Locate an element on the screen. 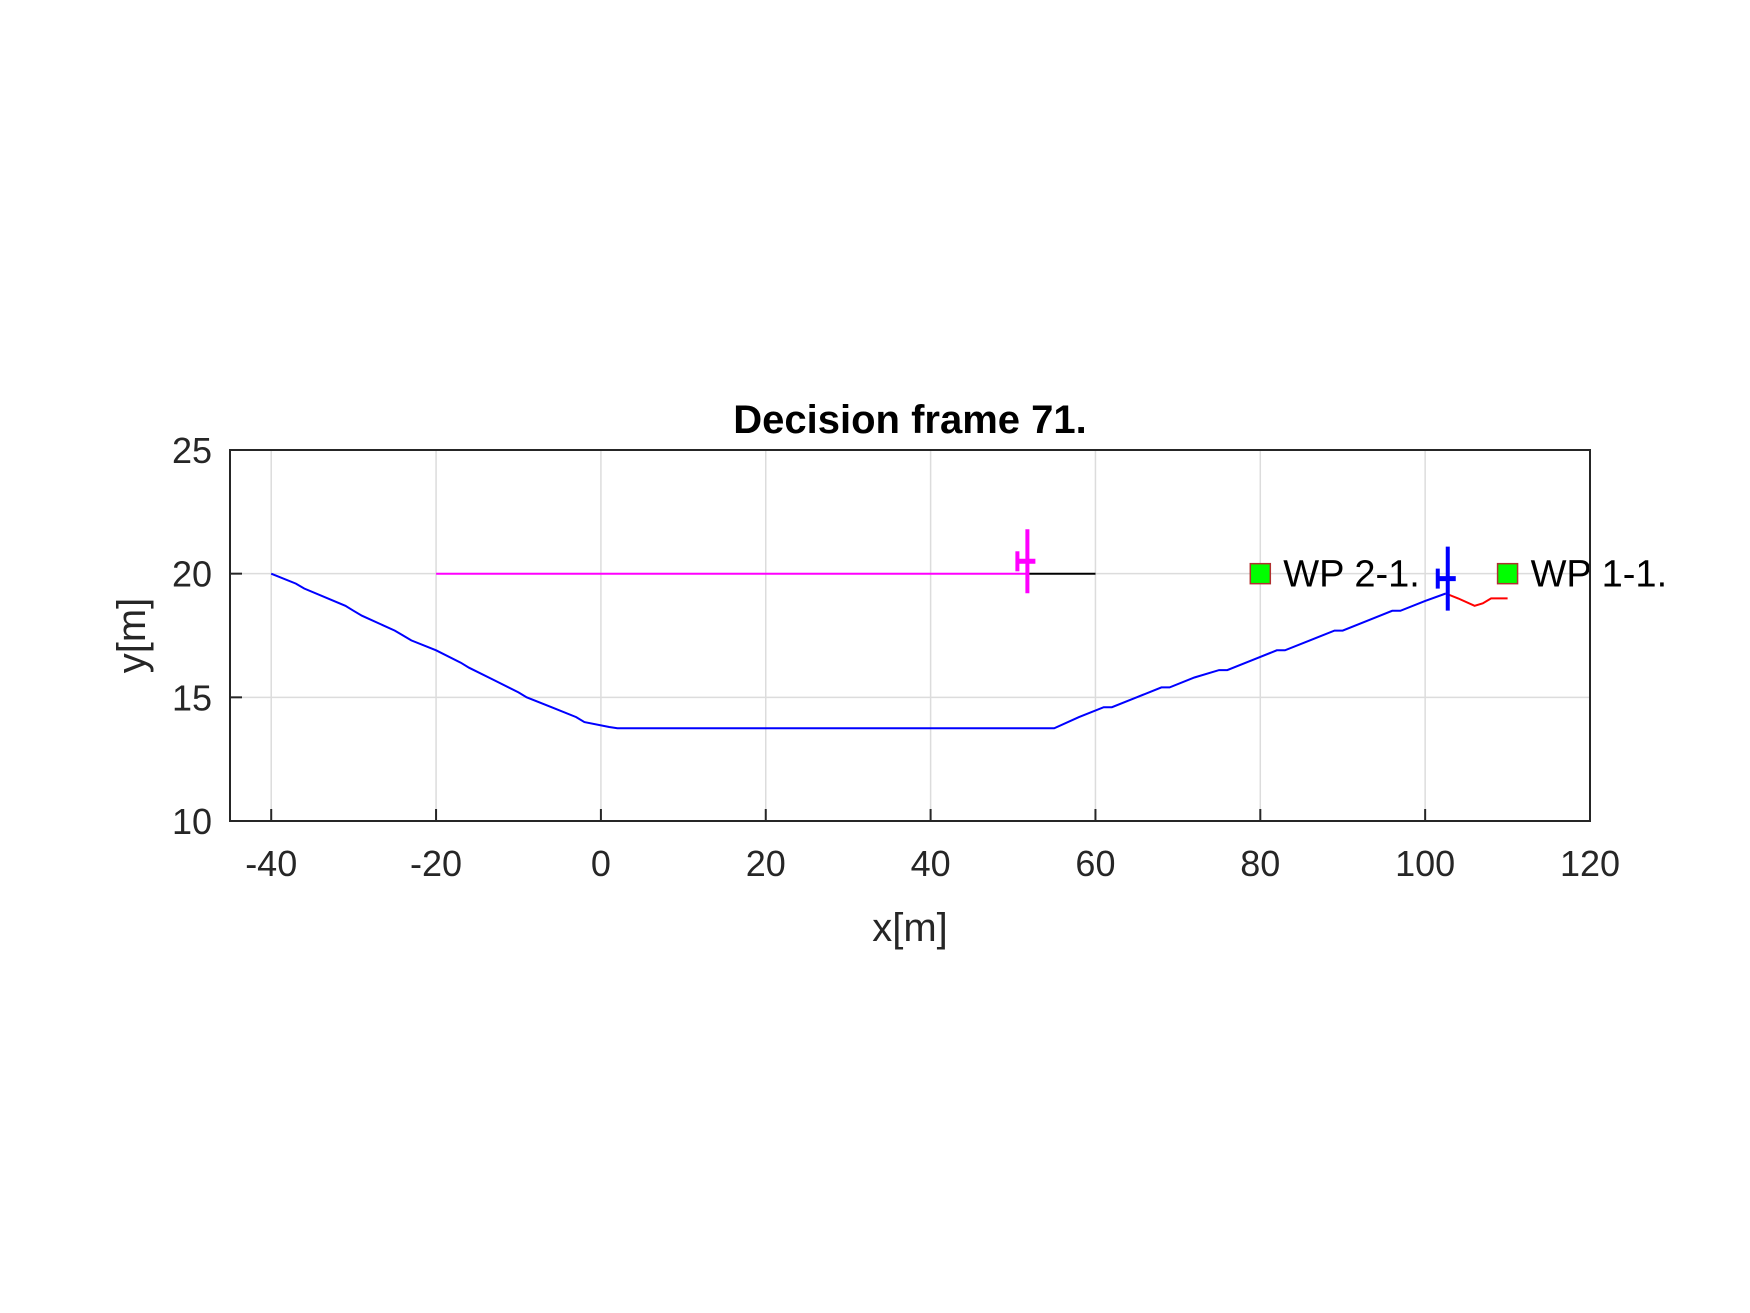  x-tick-label: 60 is located at coordinates (1095, 863).